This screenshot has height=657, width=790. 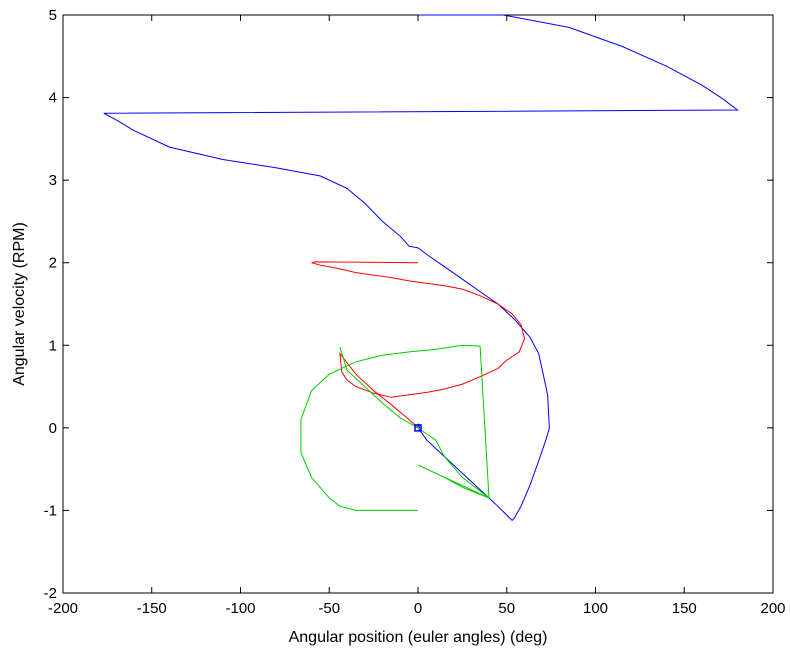 What do you see at coordinates (595, 608) in the screenshot?
I see `x-tick-label: 100` at bounding box center [595, 608].